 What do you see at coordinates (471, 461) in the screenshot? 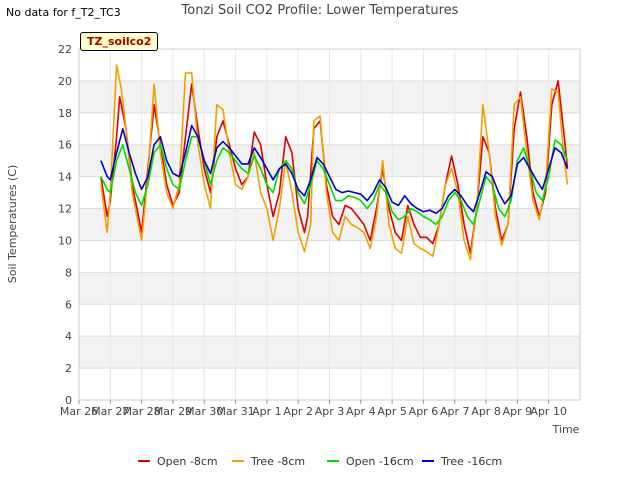
I see `legend-label: Tree -16cm` at bounding box center [471, 461].